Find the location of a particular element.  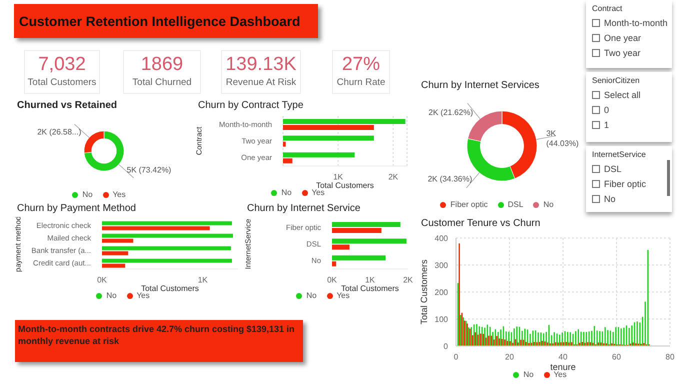

chart-title: Customer Tenure vs Churn is located at coordinates (481, 224).